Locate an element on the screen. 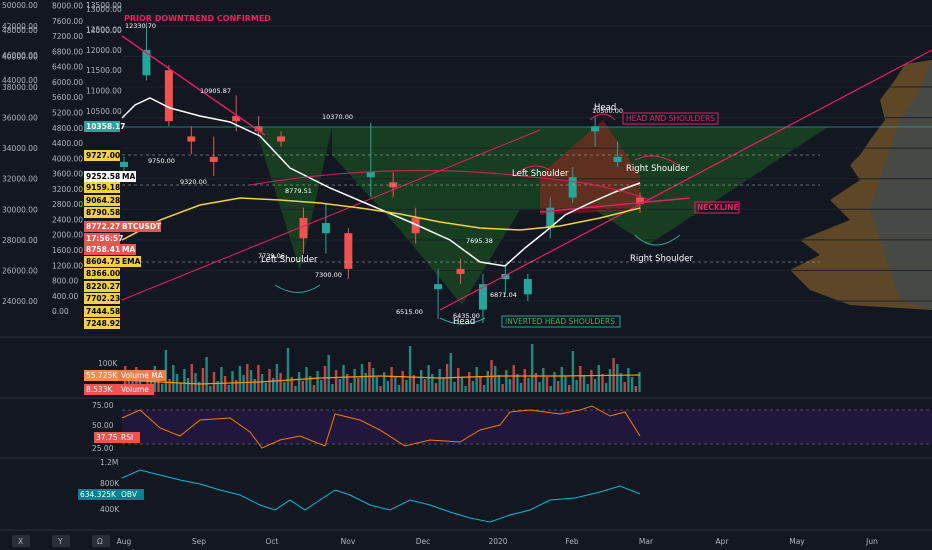 This screenshot has height=550, width=932. secondary-axis-tick: 4400.00 is located at coordinates (67, 143).